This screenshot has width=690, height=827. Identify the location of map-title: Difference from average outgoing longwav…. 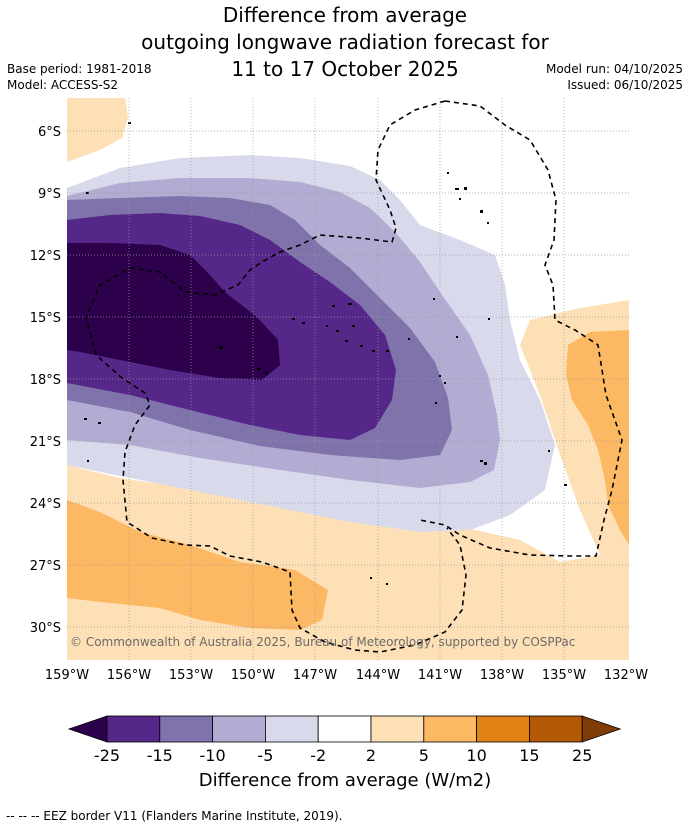
(345, 42).